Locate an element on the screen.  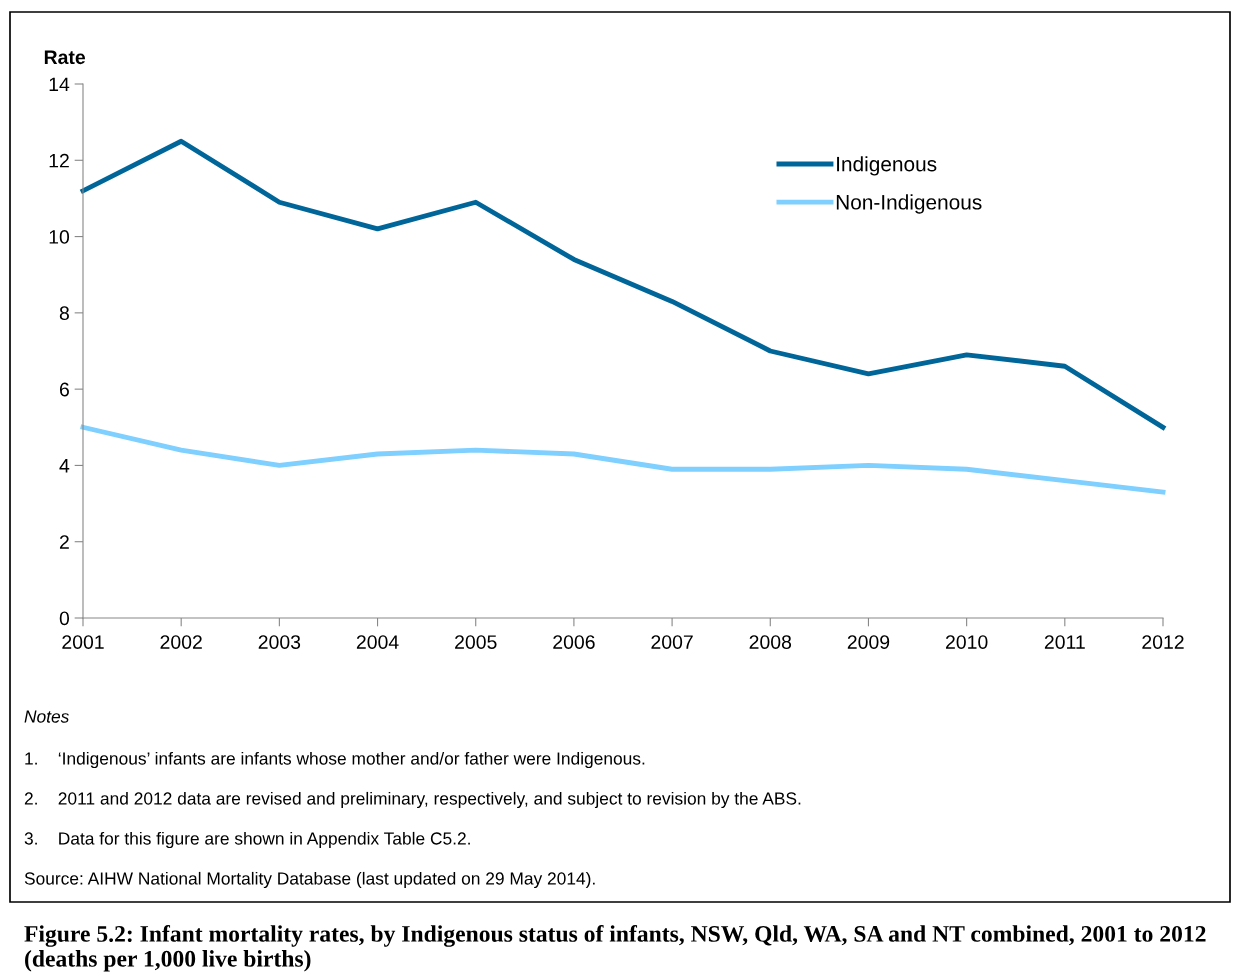
text: 1. ‘Indigenous’ infants are infants whose mother and/or father were Indigenous. is located at coordinates (335, 760).